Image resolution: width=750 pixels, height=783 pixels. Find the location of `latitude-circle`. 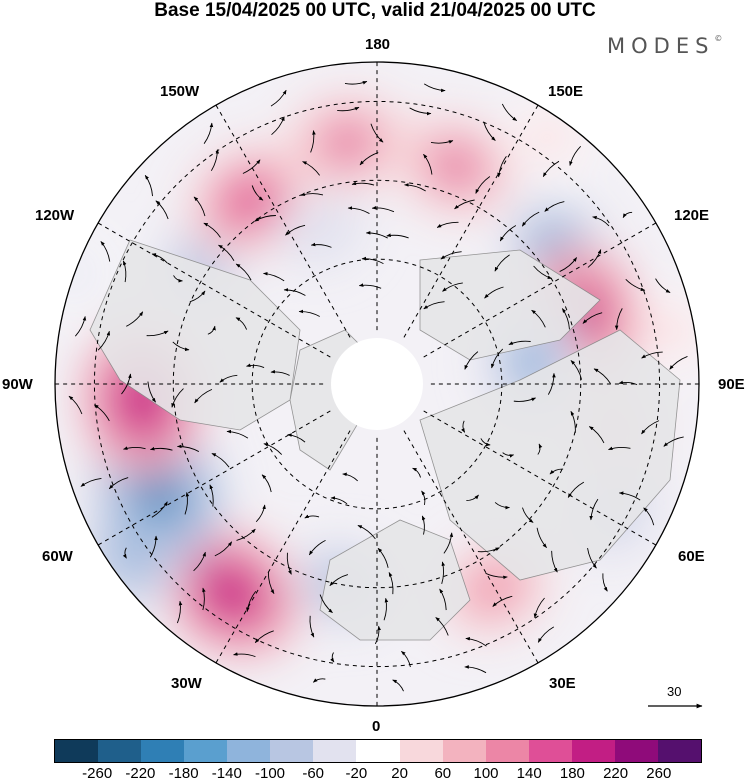

latitude-circle is located at coordinates (377, 384).